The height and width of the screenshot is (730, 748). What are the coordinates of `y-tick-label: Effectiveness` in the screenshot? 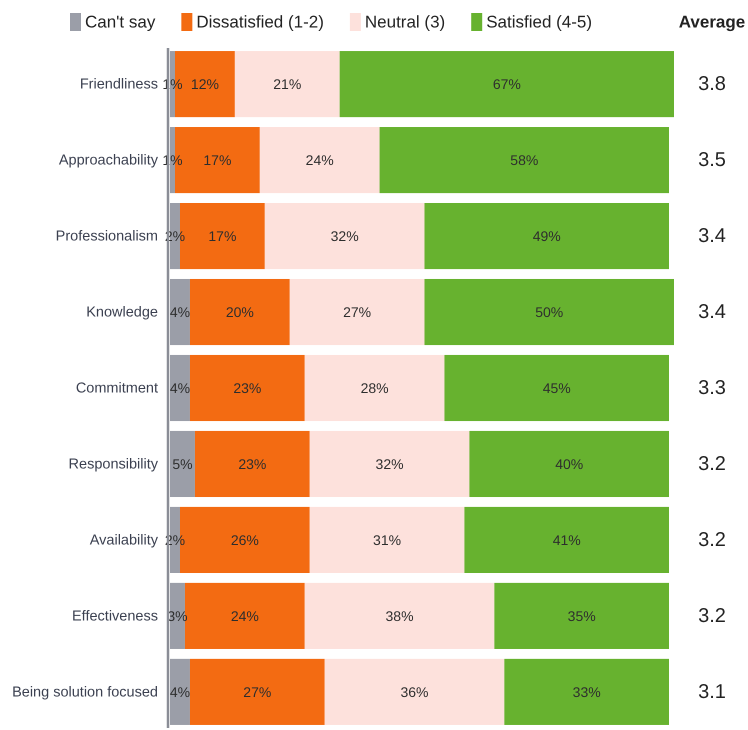 It's located at (115, 616).